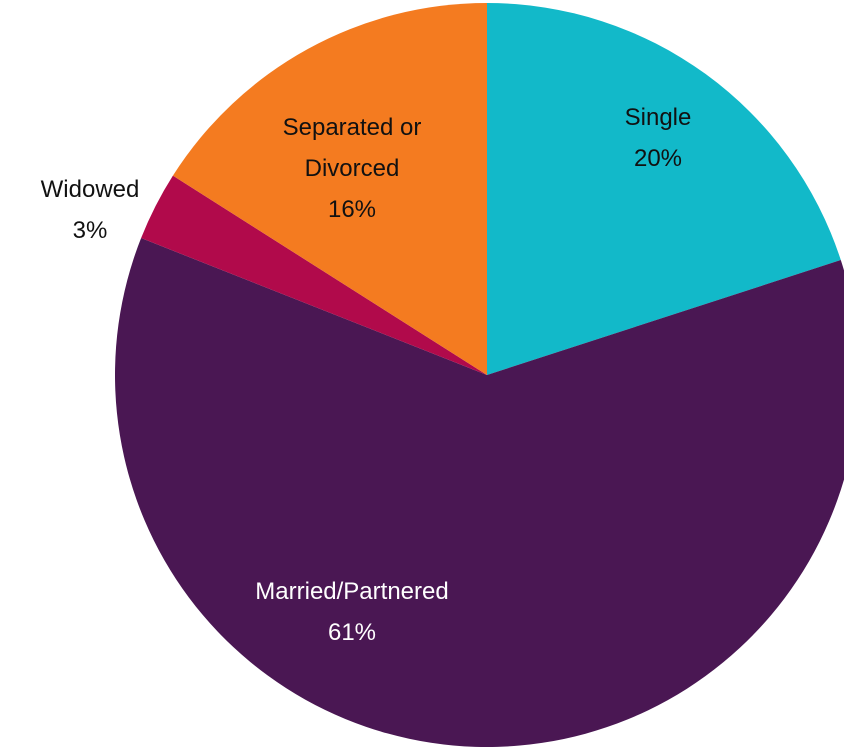 The image size is (844, 749). What do you see at coordinates (352, 209) in the screenshot?
I see `value-label: 16%` at bounding box center [352, 209].